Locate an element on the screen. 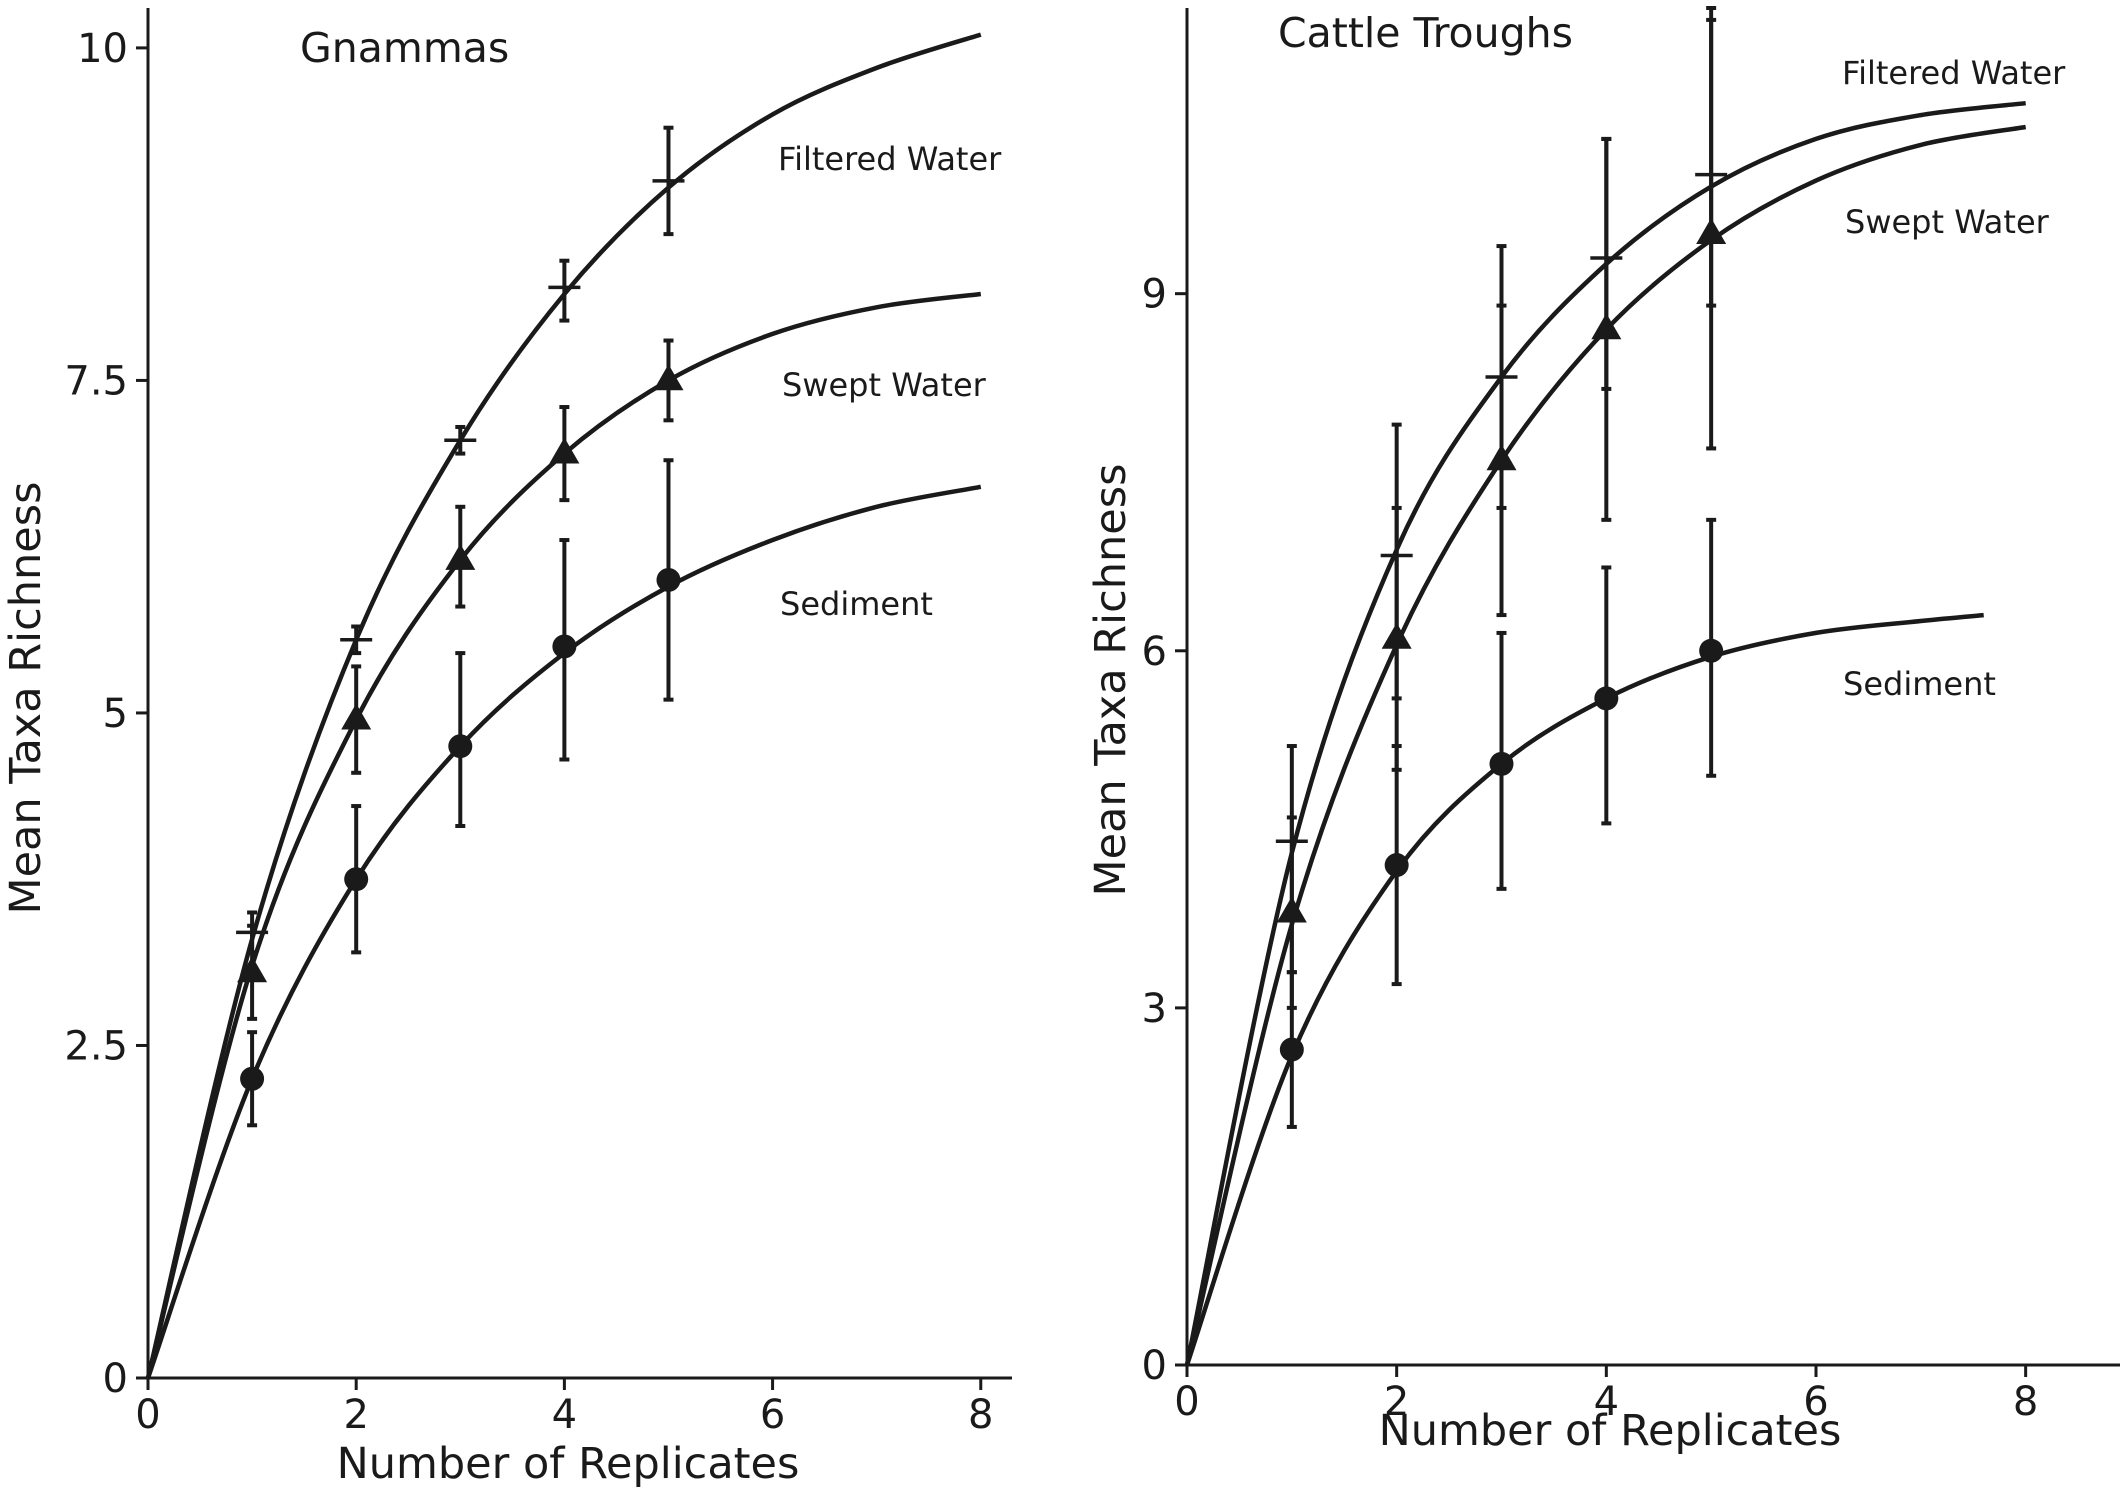 The height and width of the screenshot is (1511, 2128). panel-title: Gnammas is located at coordinates (404, 48).